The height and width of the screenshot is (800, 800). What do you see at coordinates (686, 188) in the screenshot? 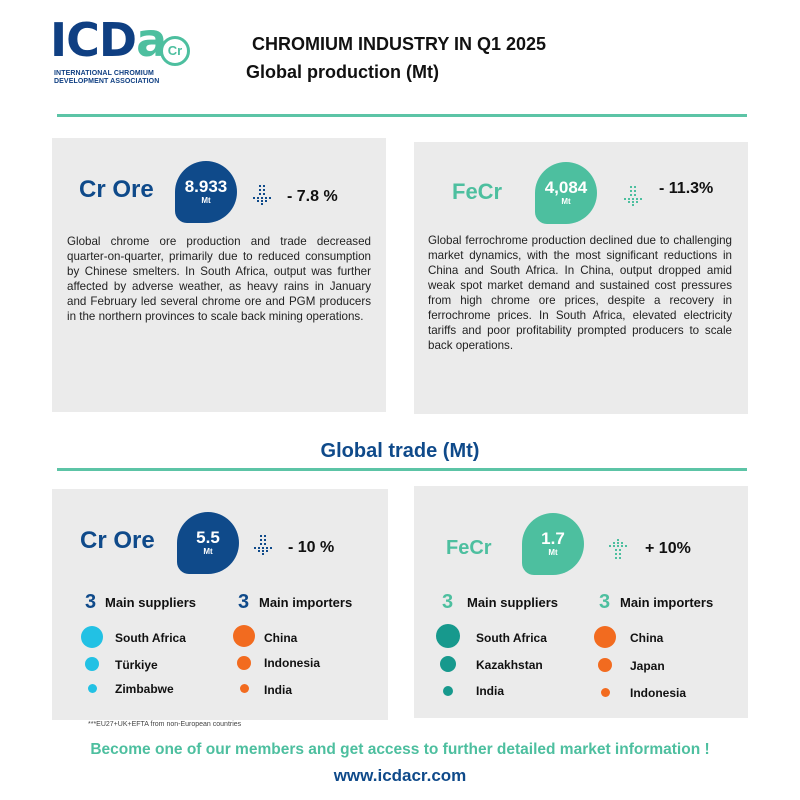
I see `change-value: - 11.3%` at bounding box center [686, 188].